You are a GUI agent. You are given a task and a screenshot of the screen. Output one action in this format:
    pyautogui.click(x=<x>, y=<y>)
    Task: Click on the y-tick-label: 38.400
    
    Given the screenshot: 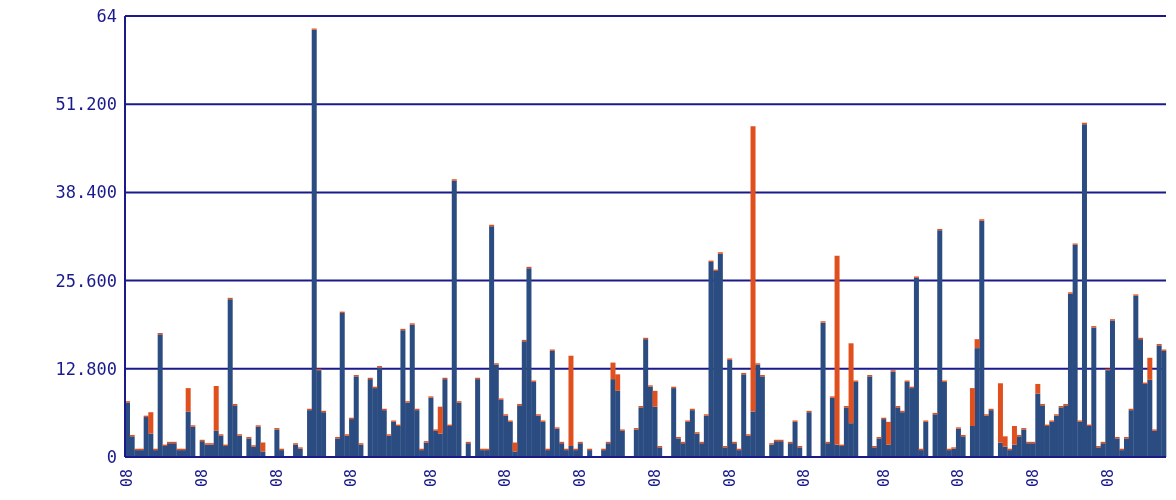 What is the action you would take?
    pyautogui.click(x=86, y=192)
    